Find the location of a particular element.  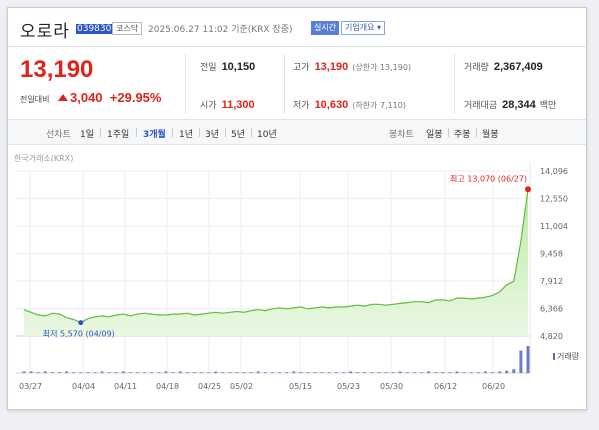

tab-10years: 10년 is located at coordinates (267, 135).